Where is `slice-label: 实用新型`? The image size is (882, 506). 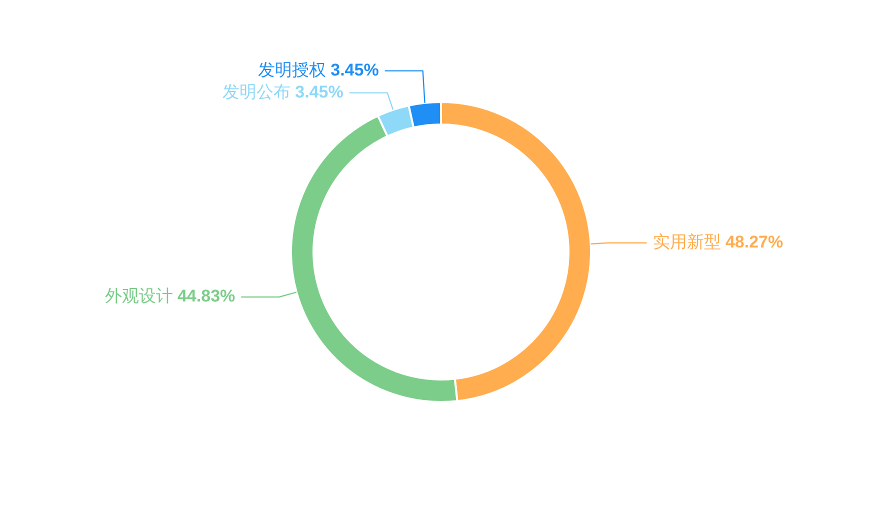
slice-label: 实用新型 is located at coordinates (689, 242).